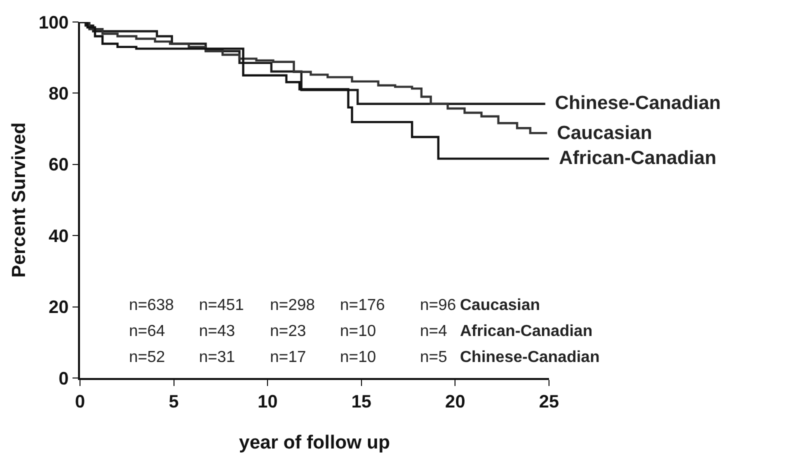 Image resolution: width=804 pixels, height=462 pixels. What do you see at coordinates (288, 357) in the screenshot?
I see `annotation: n=17` at bounding box center [288, 357].